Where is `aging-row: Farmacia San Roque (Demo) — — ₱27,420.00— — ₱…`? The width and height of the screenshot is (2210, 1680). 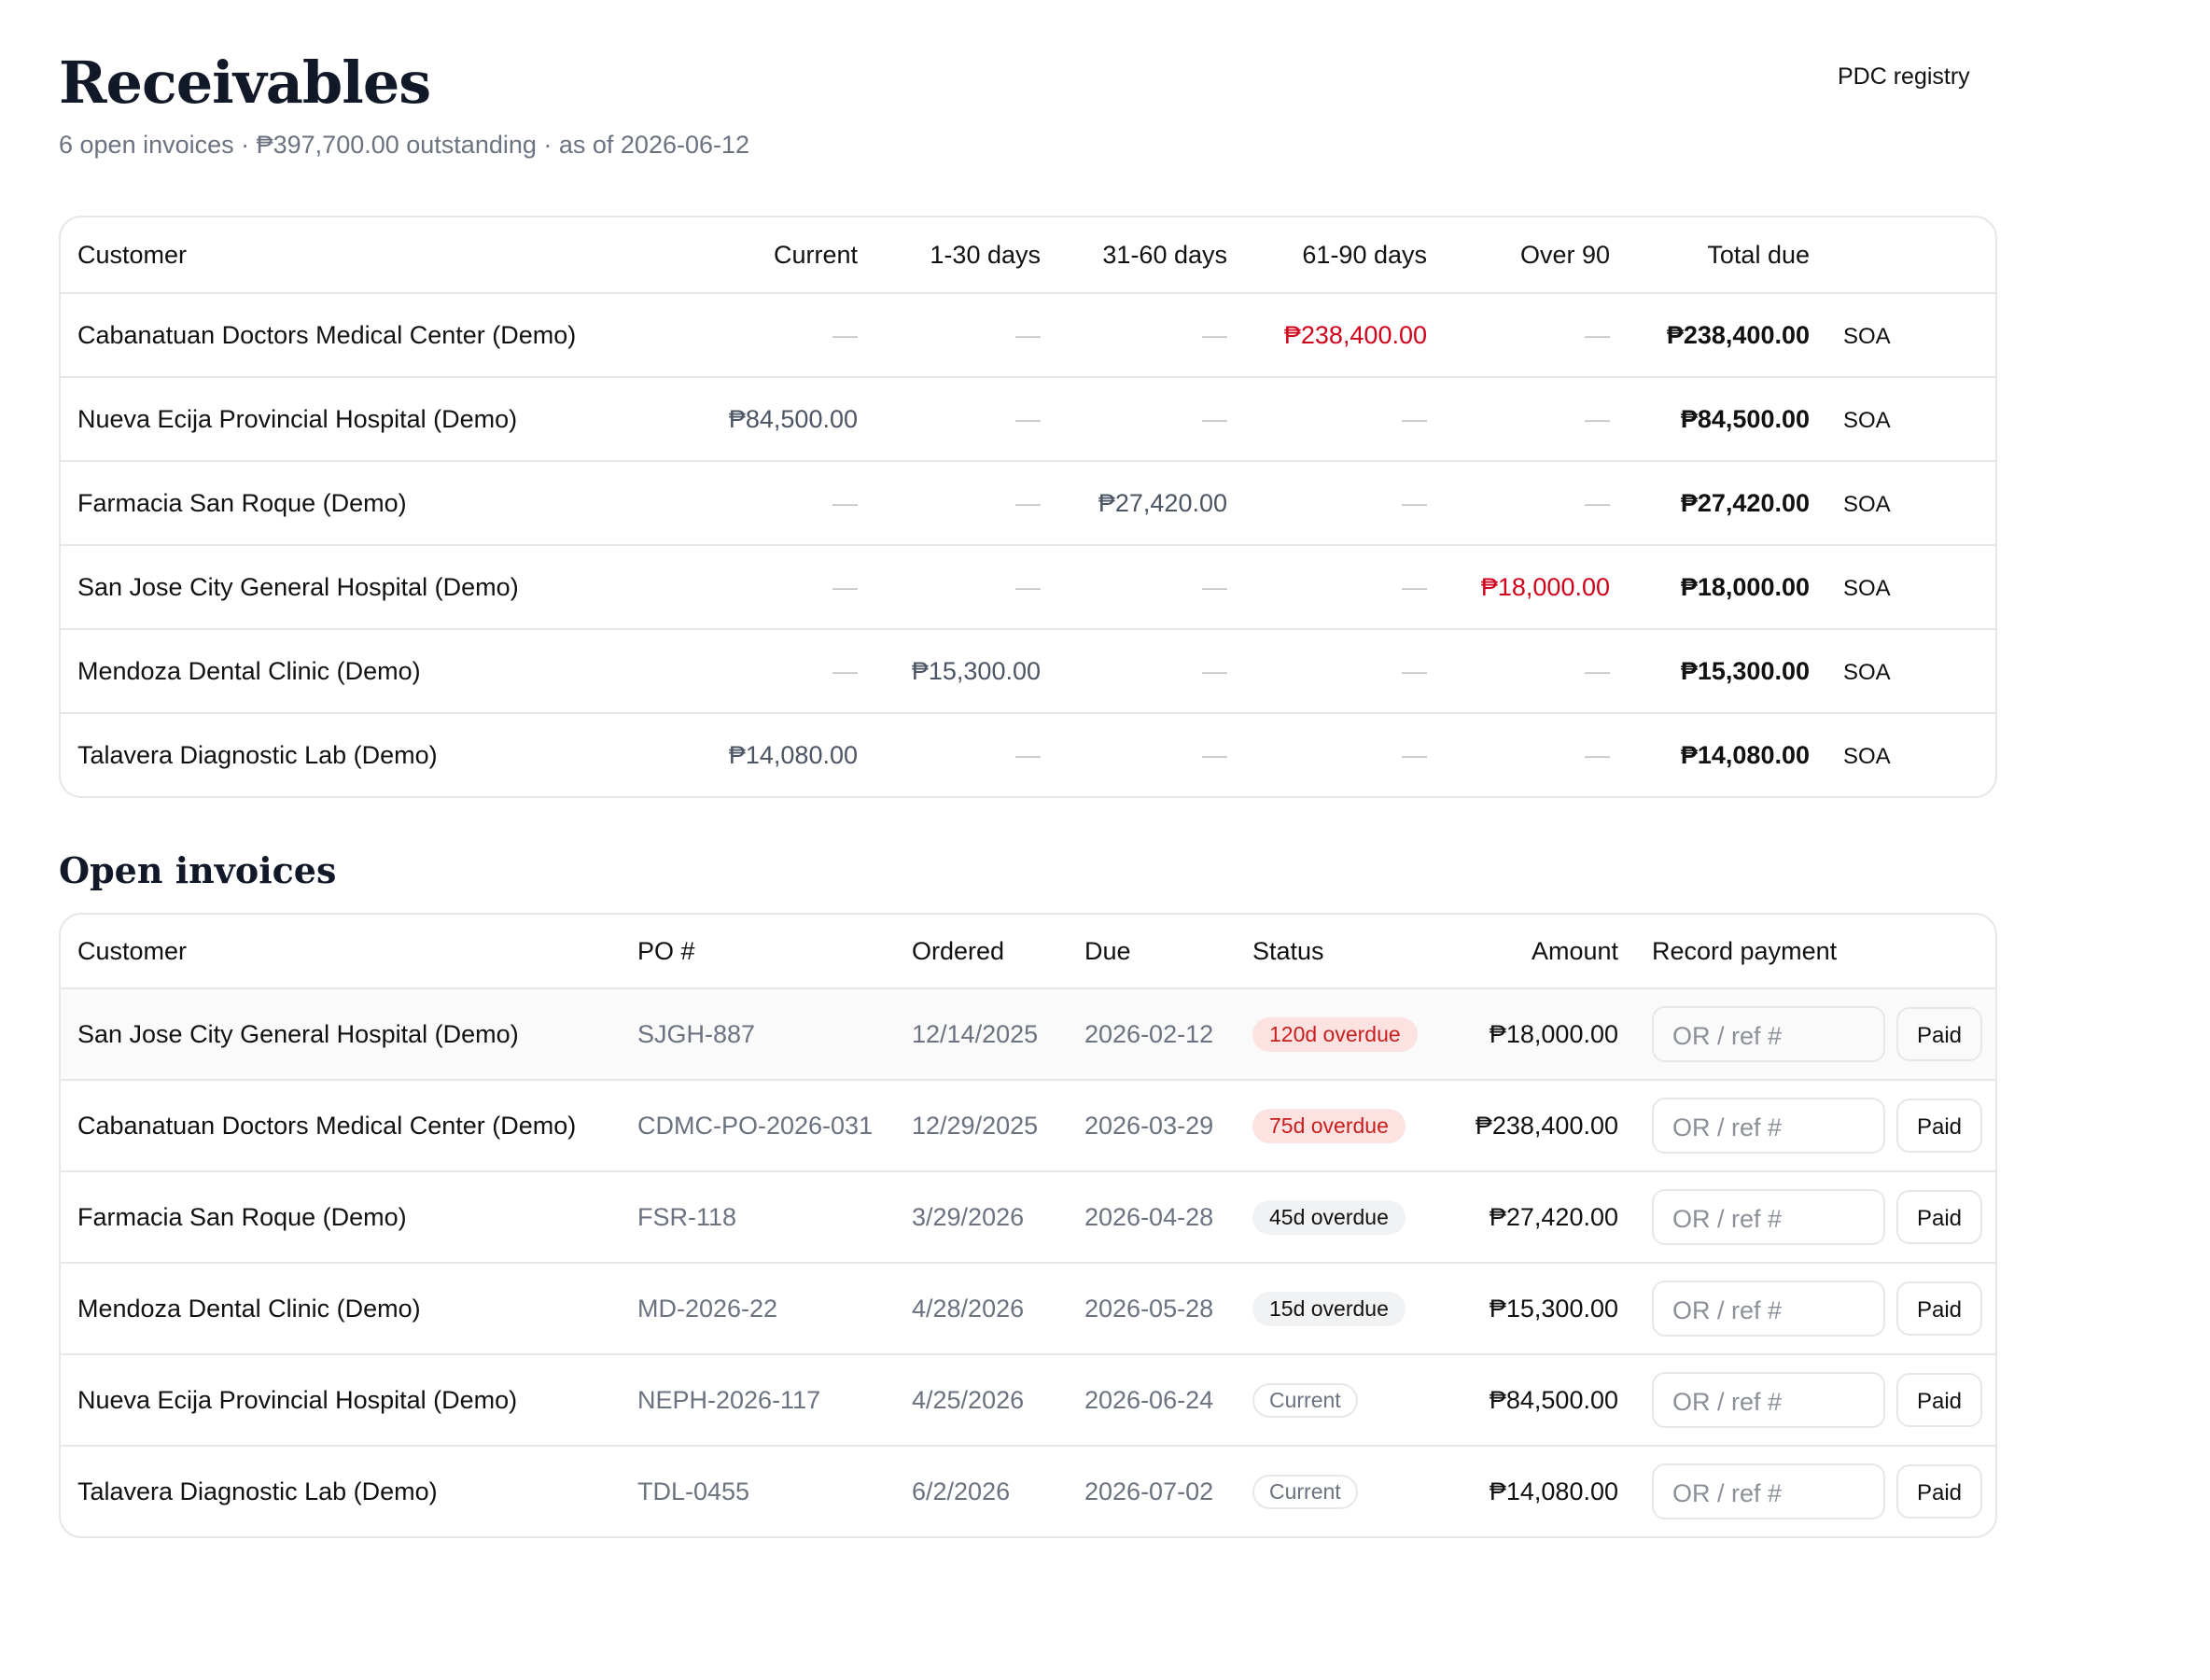
aging-row: Farmacia San Roque (Demo) — — ₱27,420.00— — ₱… is located at coordinates (1028, 502).